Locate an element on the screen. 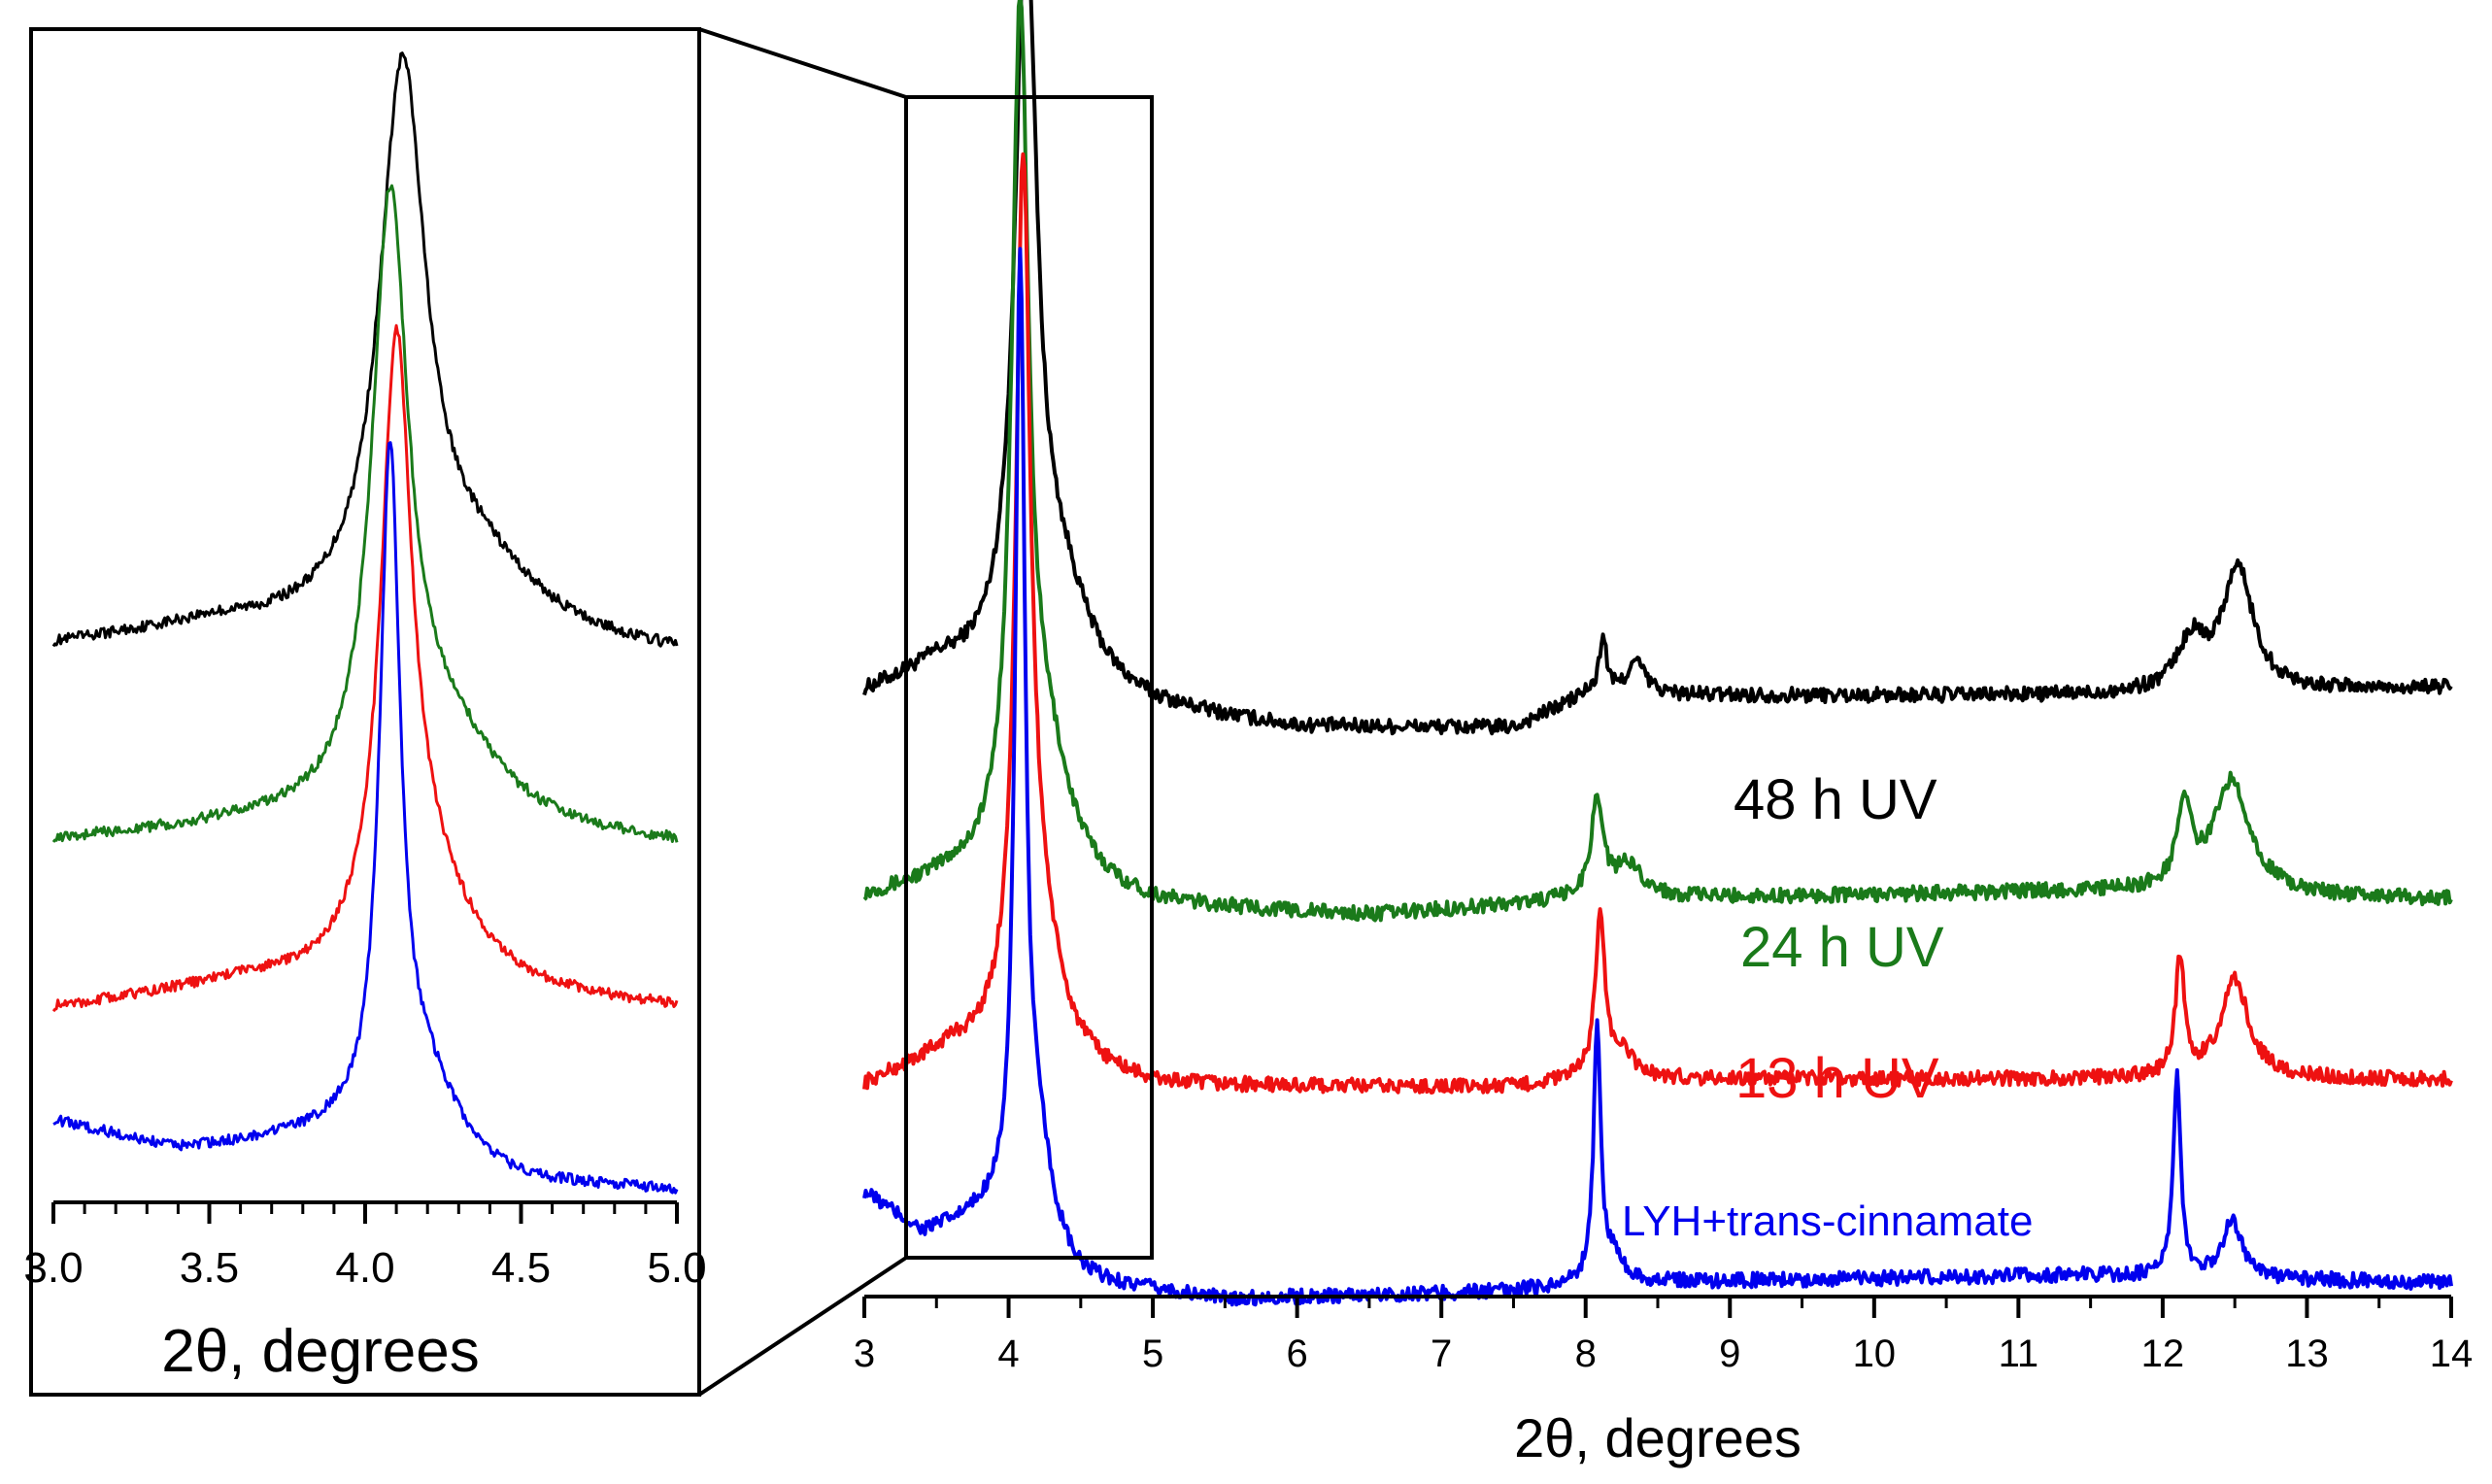 The width and height of the screenshot is (2492, 1484). main-tick-label: 4 is located at coordinates (1008, 1353).